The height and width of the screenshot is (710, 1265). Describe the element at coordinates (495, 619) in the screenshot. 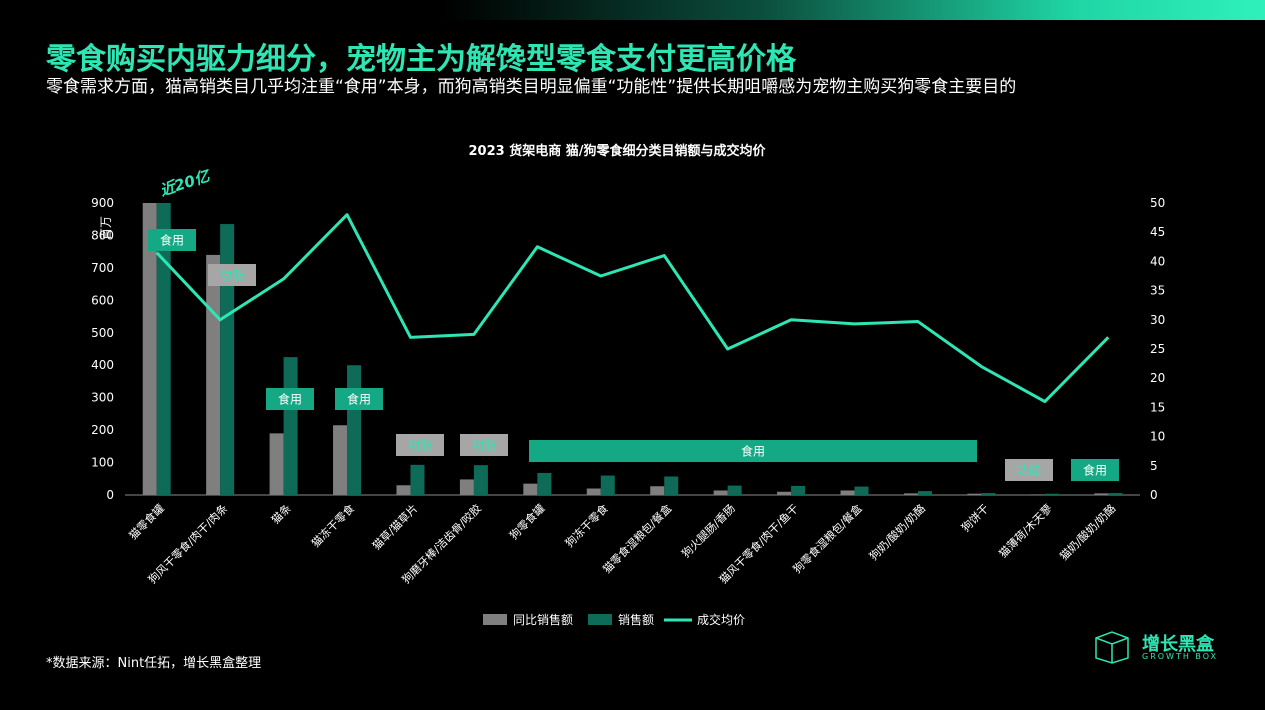

I see `legend-swatch-yoy` at that location.